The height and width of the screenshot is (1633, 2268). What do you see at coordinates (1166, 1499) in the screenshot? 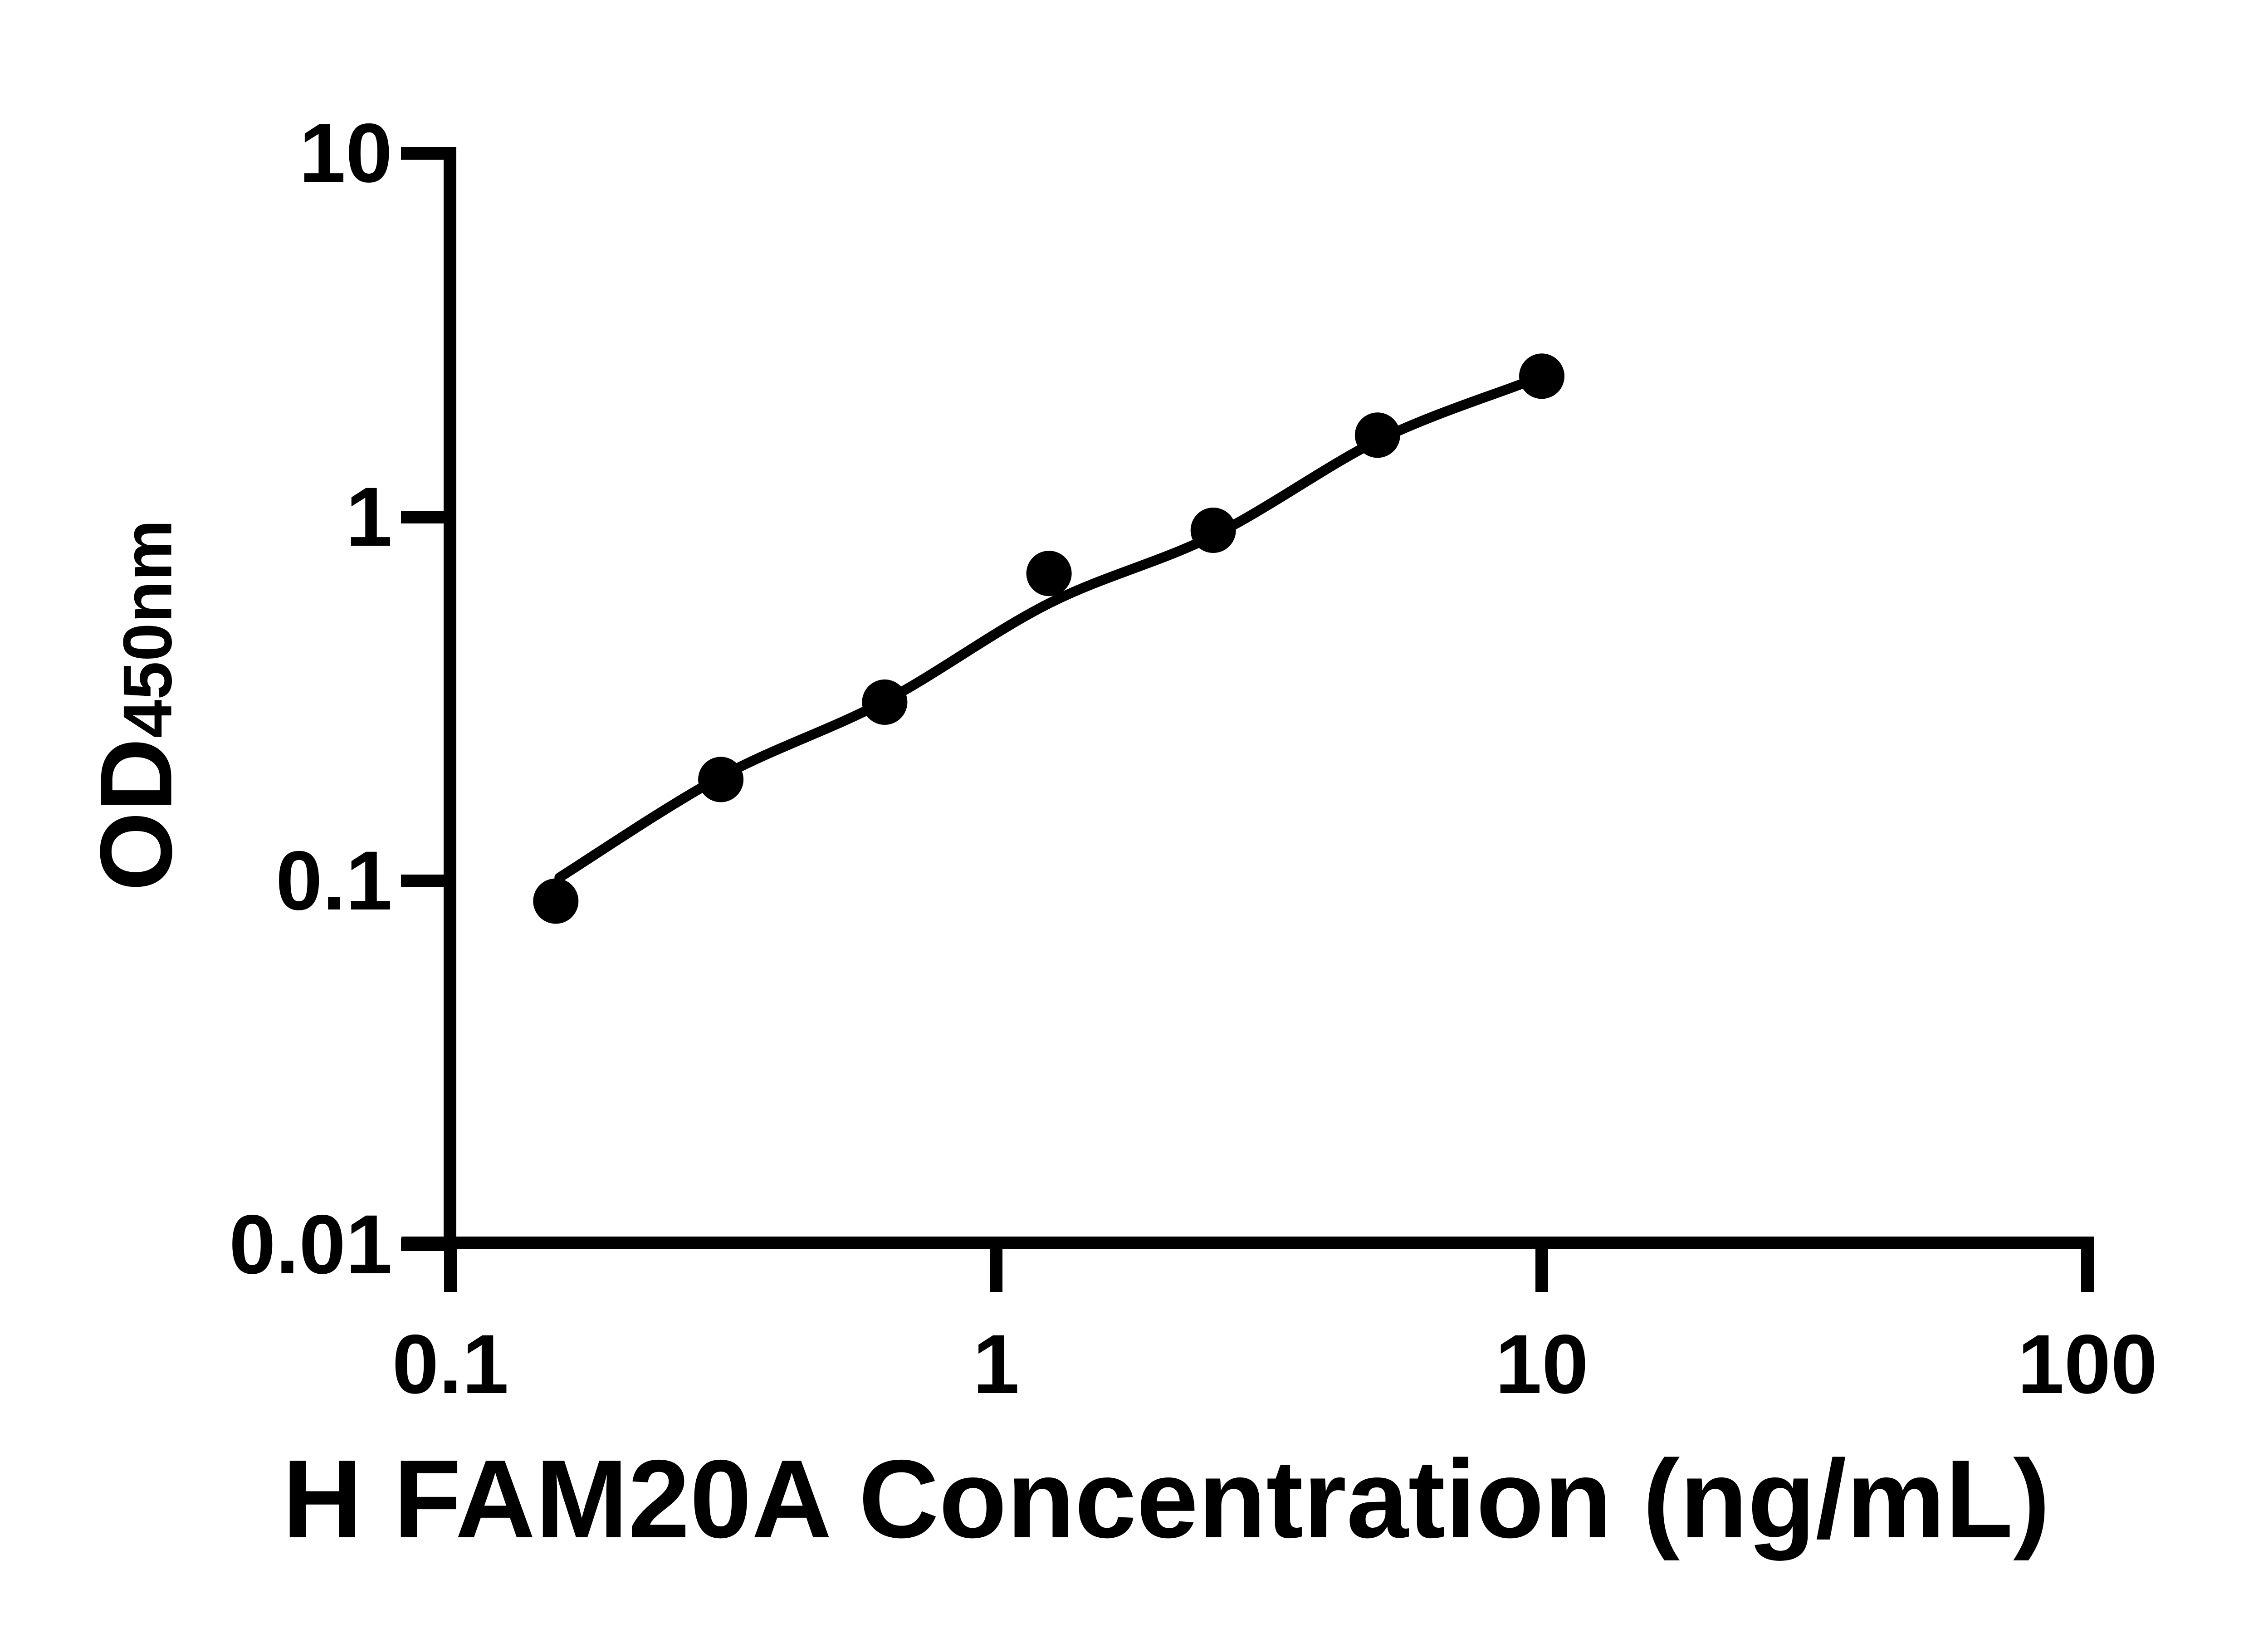
I see `x-axis-title: H FAM20A Concentration (ng/mL)` at bounding box center [1166, 1499].